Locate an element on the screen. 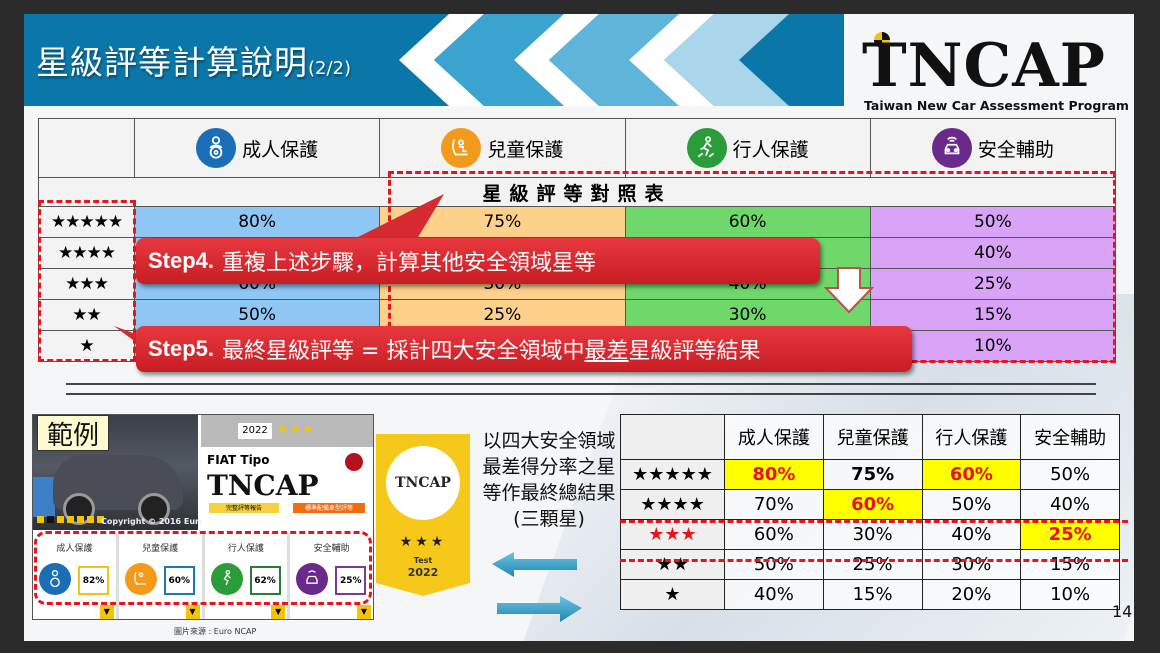 This screenshot has height=653, width=1160. header-label: 行人保護 is located at coordinates (770, 149).